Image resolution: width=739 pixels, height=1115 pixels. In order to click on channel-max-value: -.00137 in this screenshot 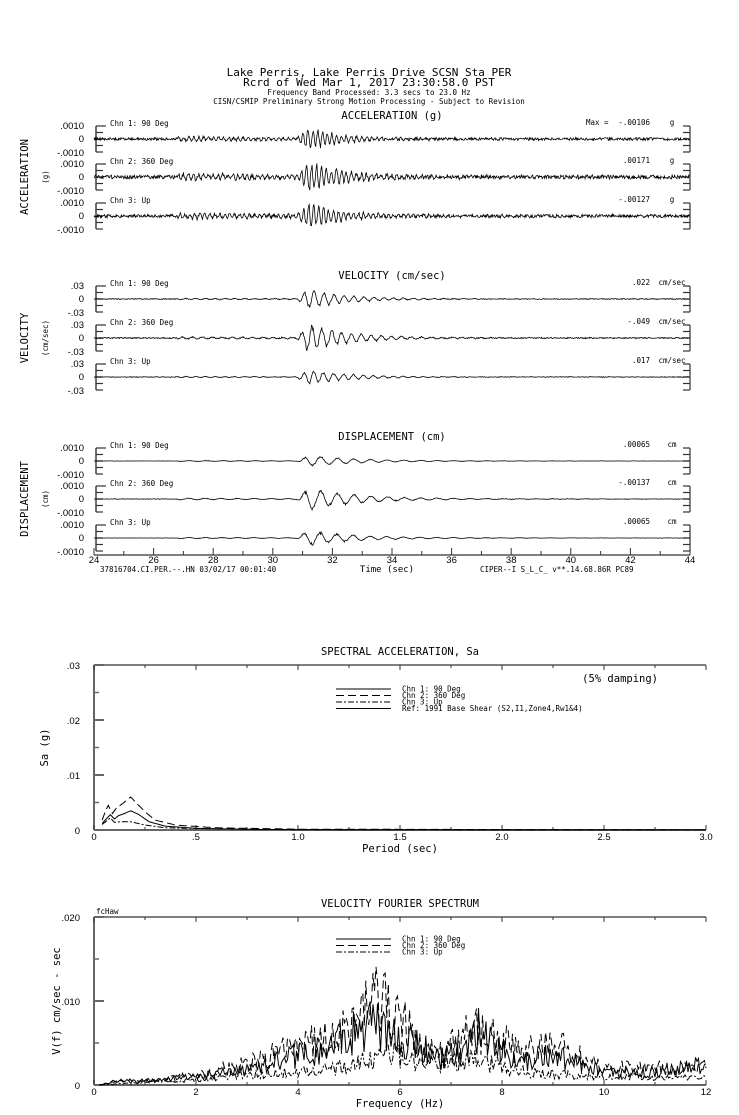, I will do `click(634, 482)`.